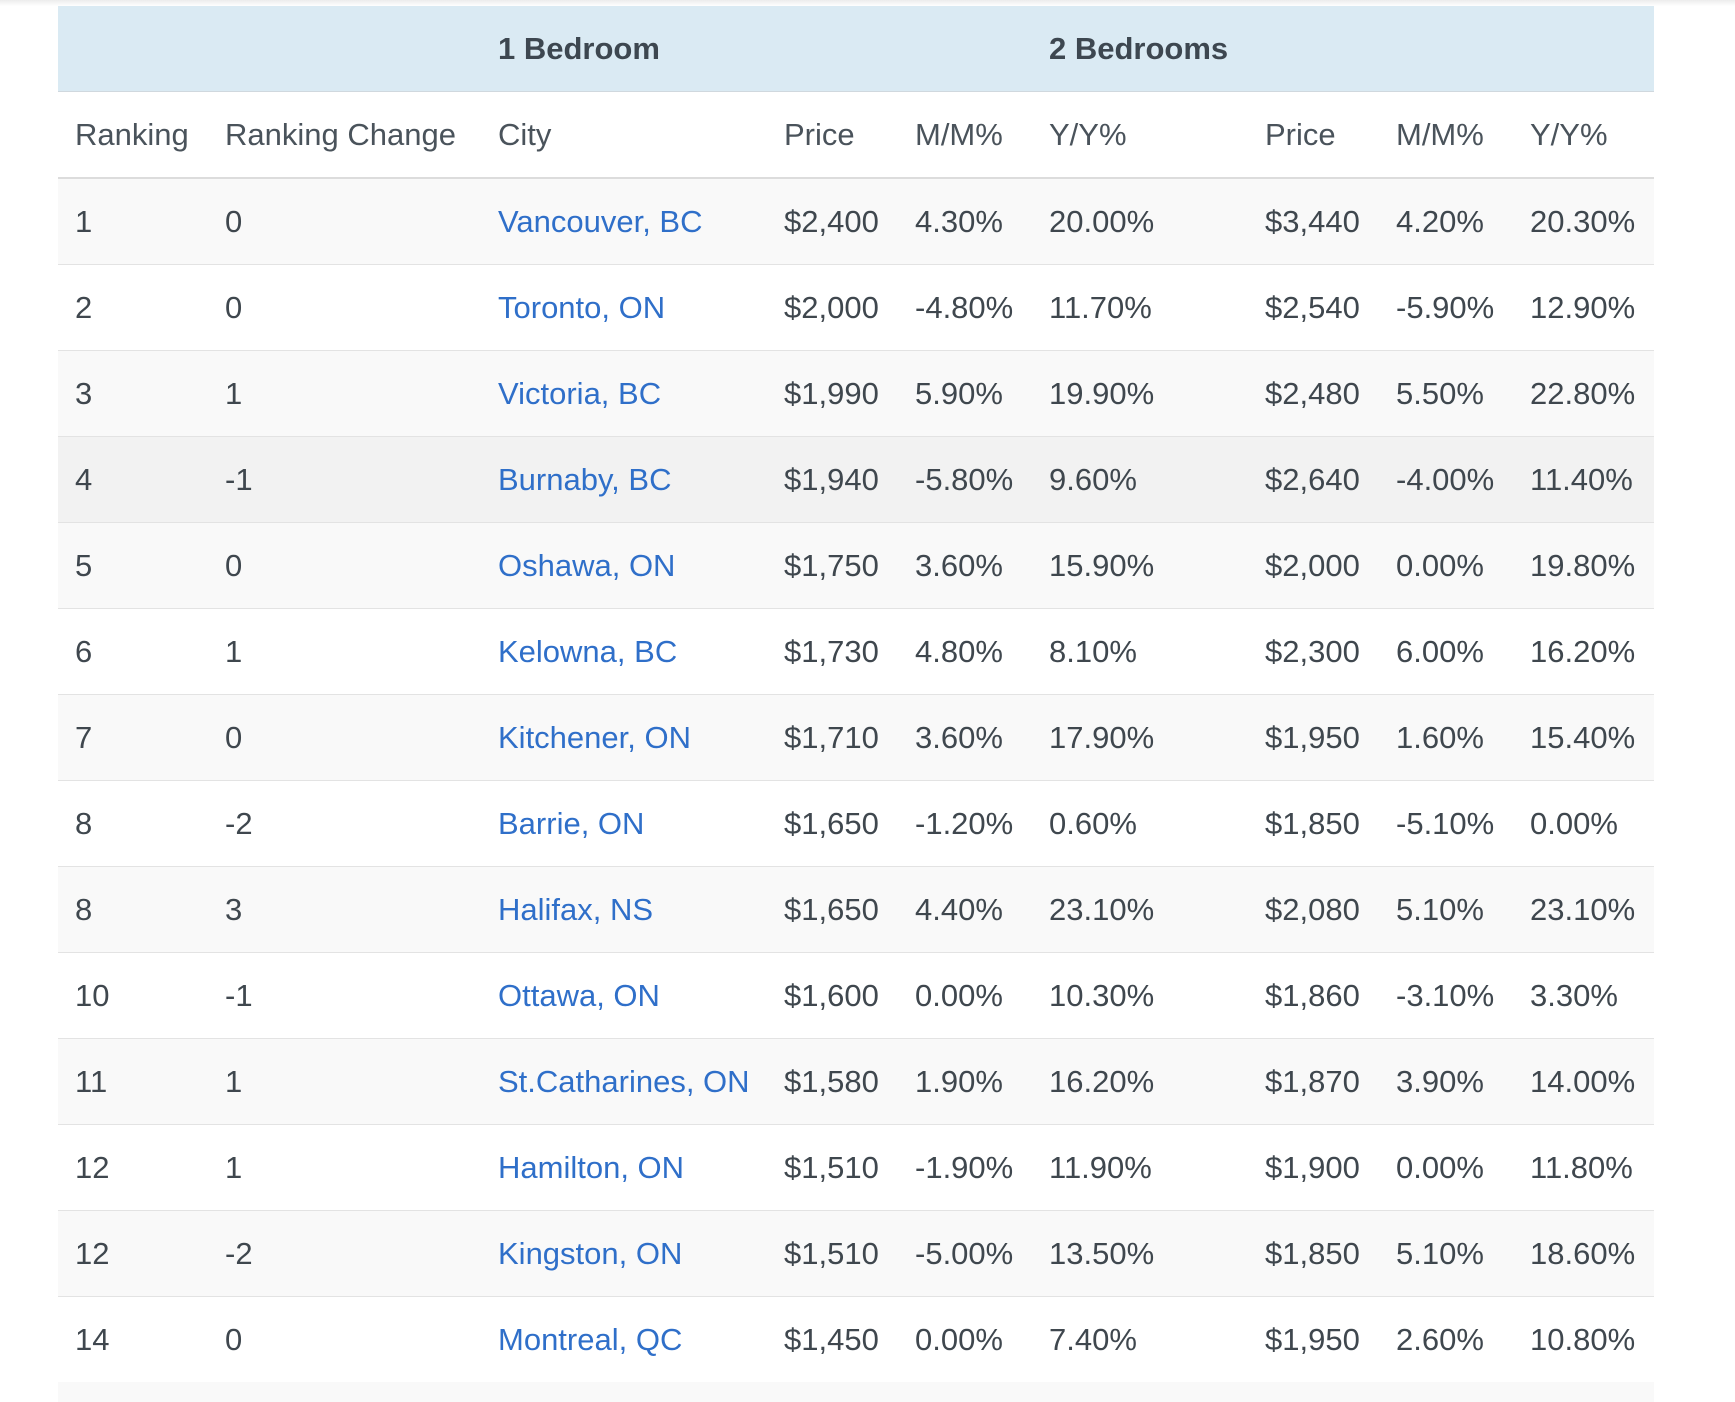 This screenshot has width=1735, height=1402. What do you see at coordinates (1446, 393) in the screenshot?
I see `cell-mm-2br: 5.50%` at bounding box center [1446, 393].